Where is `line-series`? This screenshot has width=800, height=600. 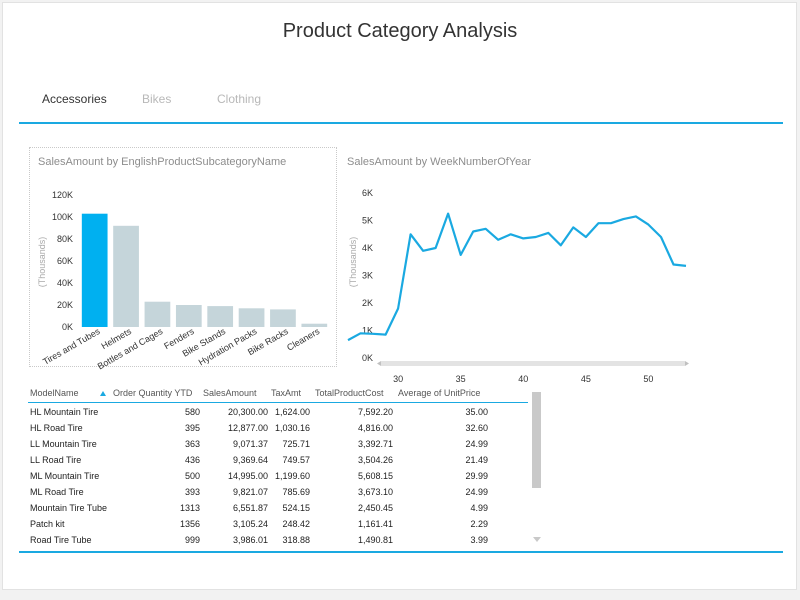
line-series is located at coordinates (517, 277).